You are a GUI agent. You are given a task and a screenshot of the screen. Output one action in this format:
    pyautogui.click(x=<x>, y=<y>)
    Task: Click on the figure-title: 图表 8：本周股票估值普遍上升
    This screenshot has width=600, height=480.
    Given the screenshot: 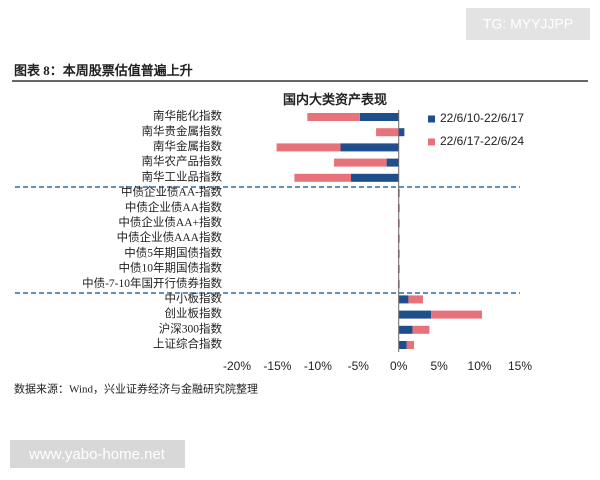 What is the action you would take?
    pyautogui.click(x=103, y=70)
    